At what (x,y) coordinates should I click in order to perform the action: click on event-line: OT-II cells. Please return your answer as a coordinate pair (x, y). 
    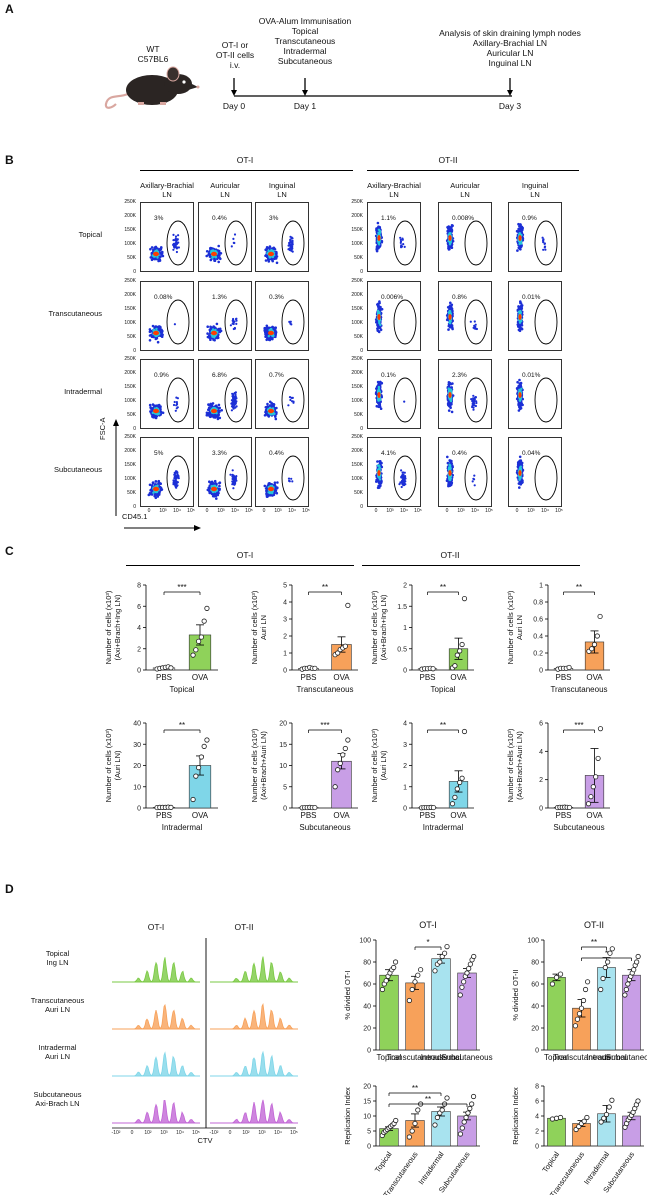
    Looking at the image, I should click on (235, 55).